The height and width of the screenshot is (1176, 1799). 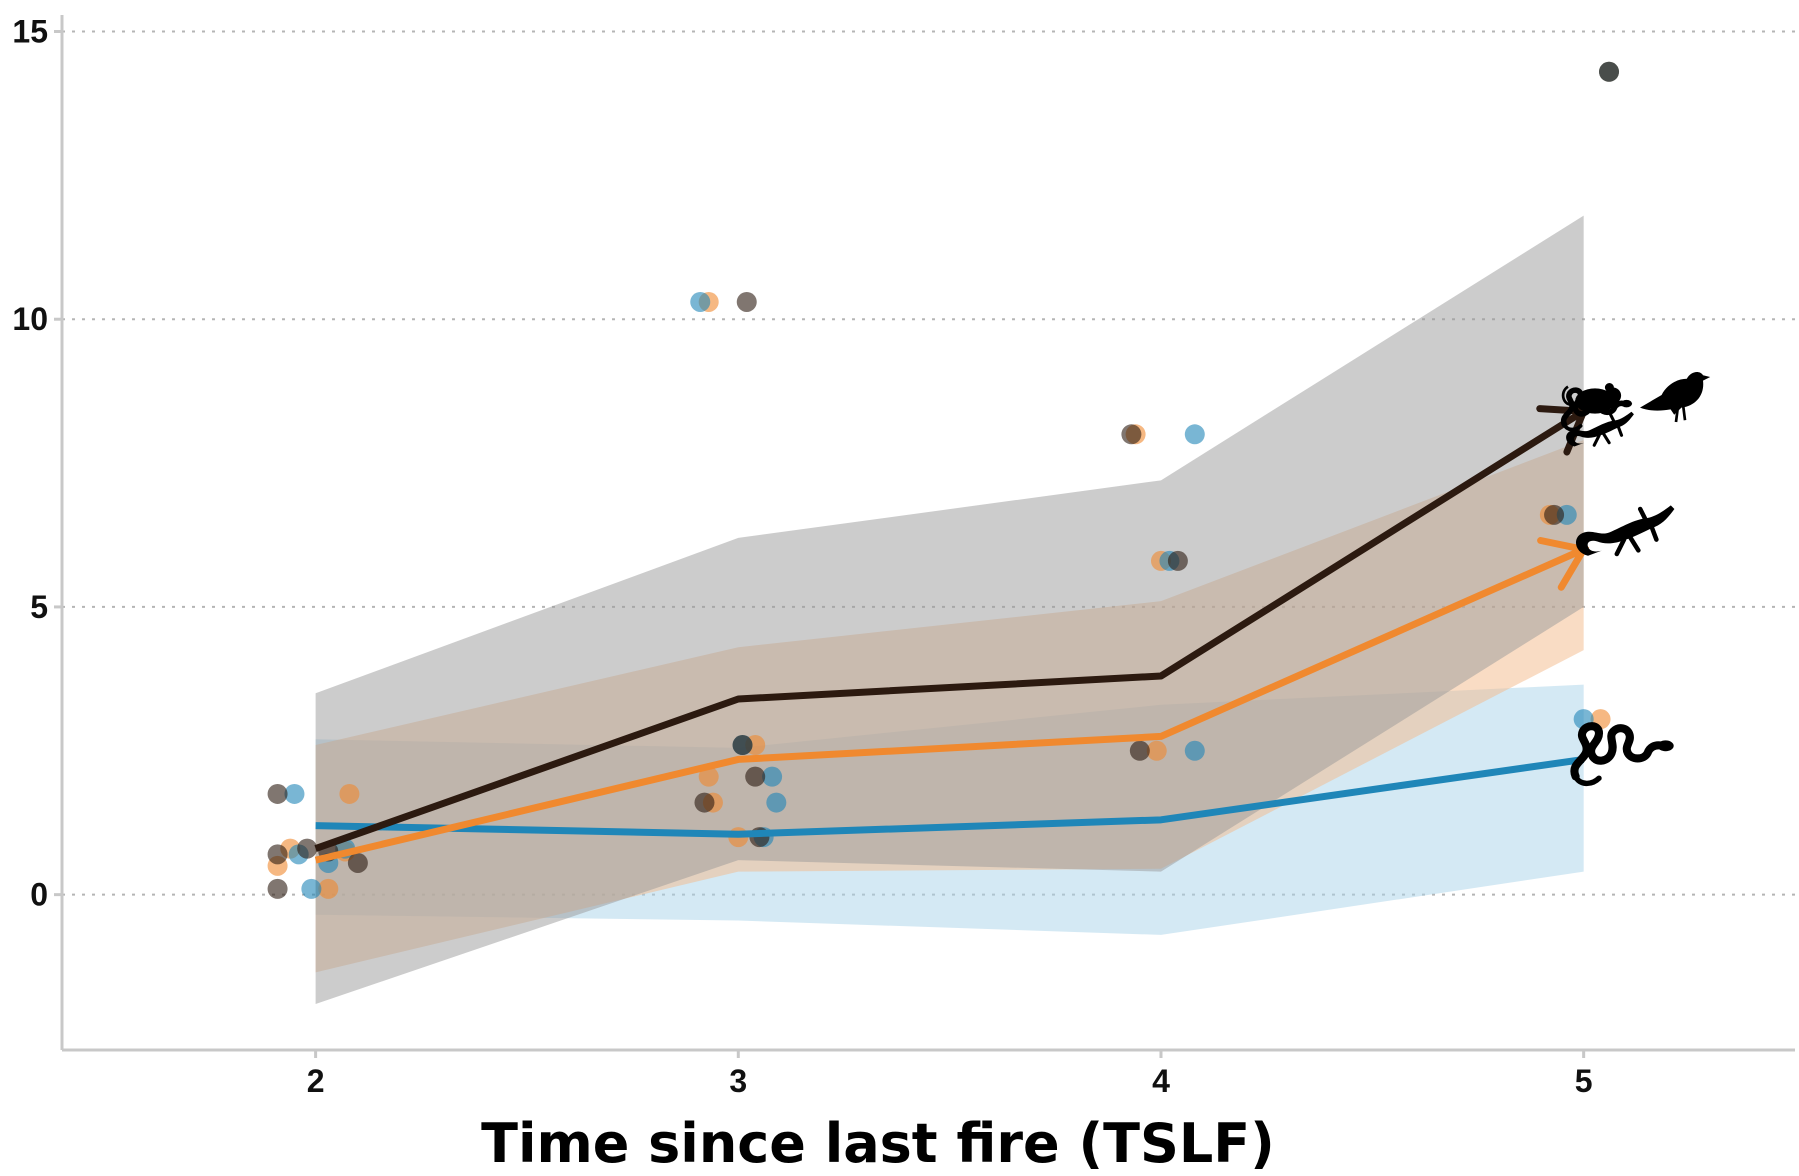 I want to click on series-line, so click(x=950, y=796).